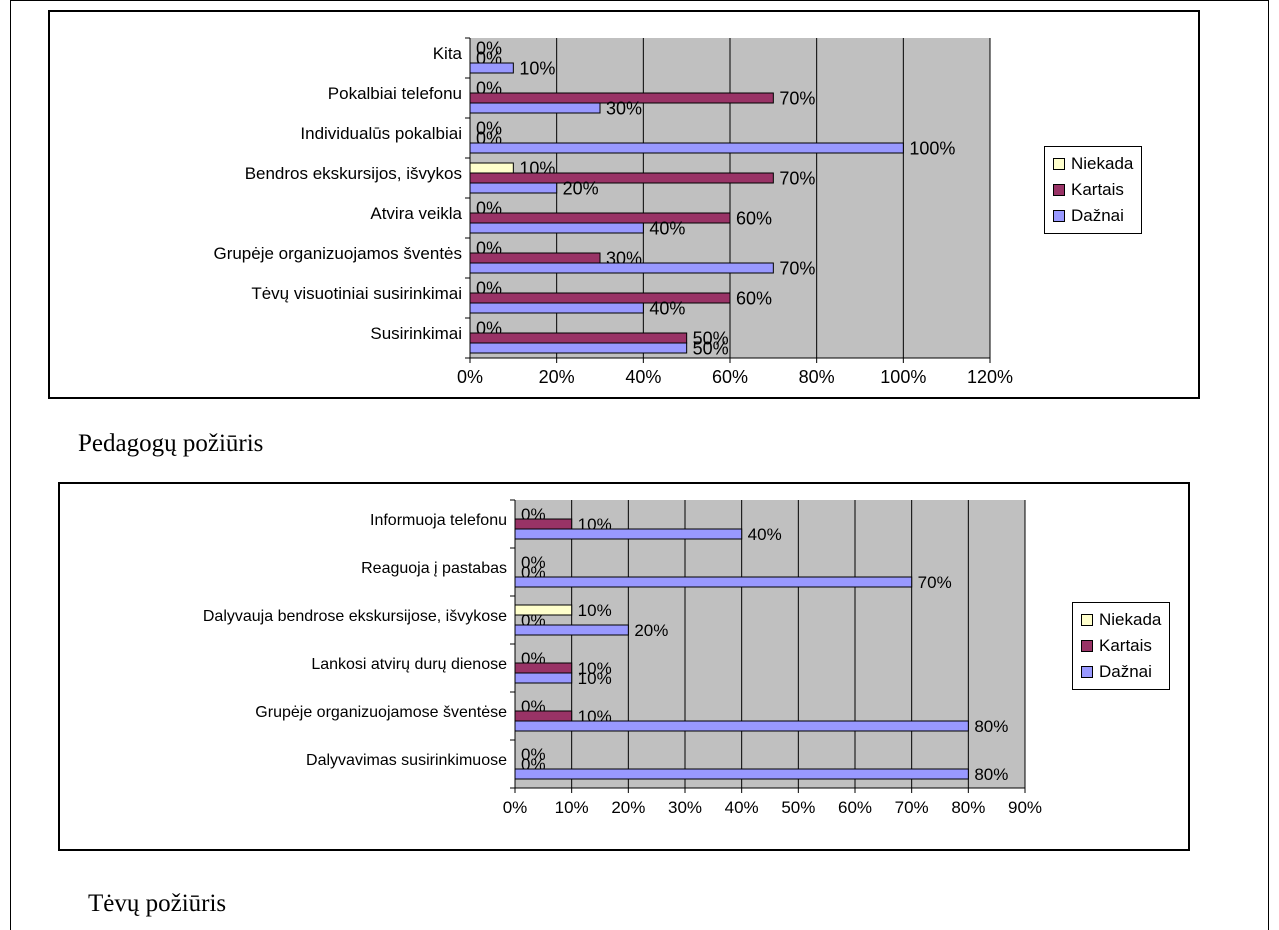 Image resolution: width=1279 pixels, height=930 pixels. Describe the element at coordinates (798, 807) in the screenshot. I see `parents-x-tick-label: 50%` at that location.